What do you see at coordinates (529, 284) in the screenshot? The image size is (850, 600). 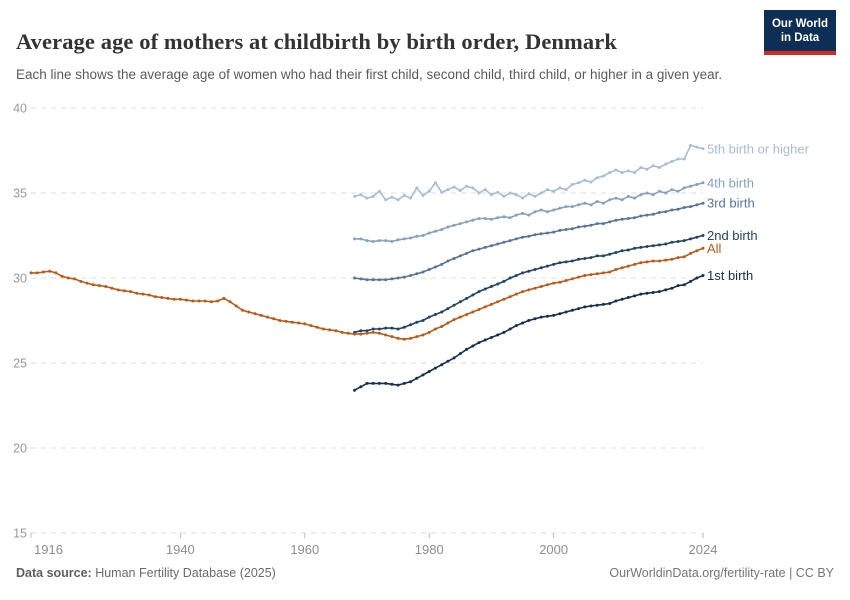 I see `series-line-2nd-birth` at bounding box center [529, 284].